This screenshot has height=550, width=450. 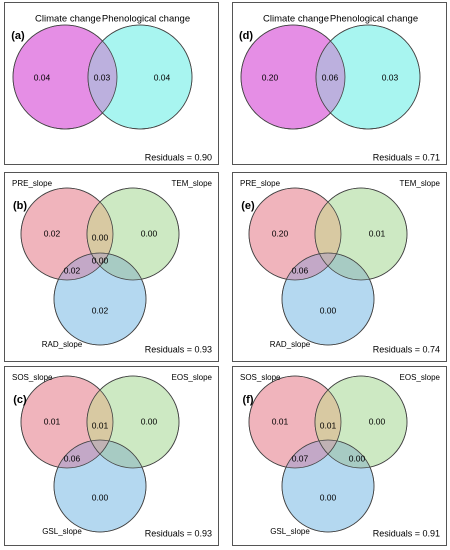 What do you see at coordinates (52, 233) in the screenshot?
I see `value-a: 0.02` at bounding box center [52, 233].